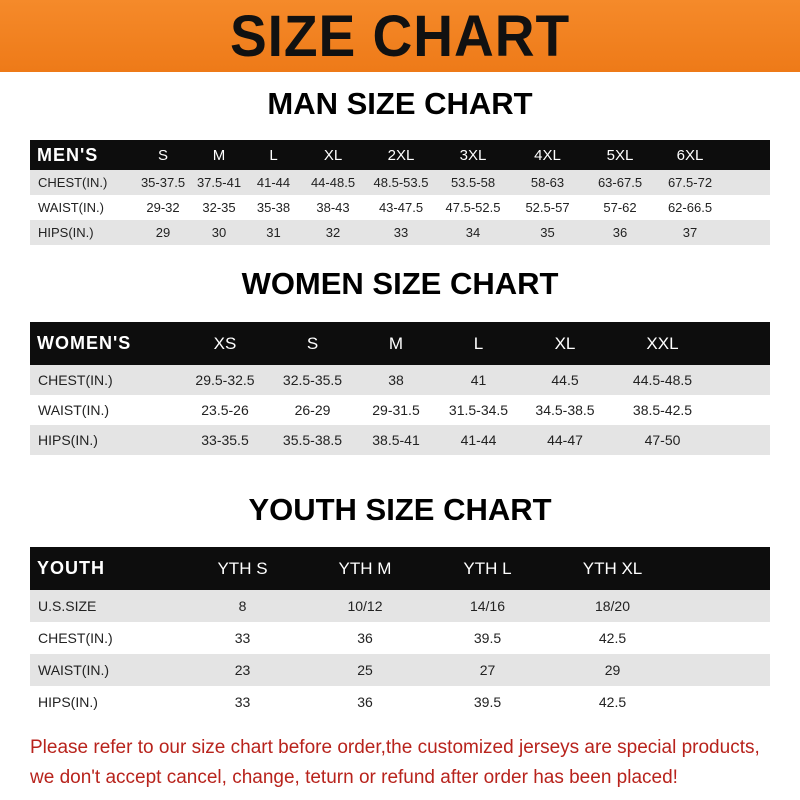 Image resolution: width=800 pixels, height=800 pixels. What do you see at coordinates (400, 343) in the screenshot?
I see `header-row: WOMEN'S XS S M L XL XXL` at bounding box center [400, 343].